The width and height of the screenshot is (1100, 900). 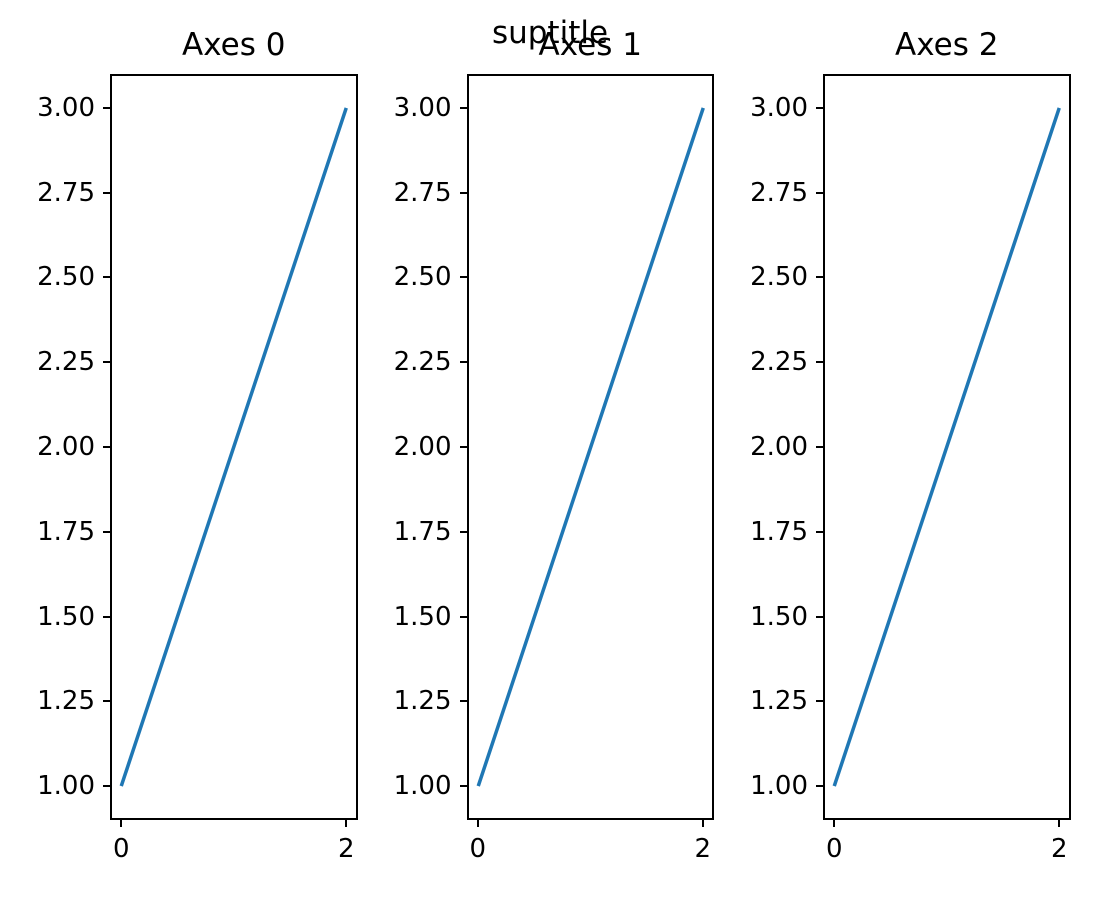 What do you see at coordinates (590, 45) in the screenshot?
I see `subplot-title: Axes 1` at bounding box center [590, 45].